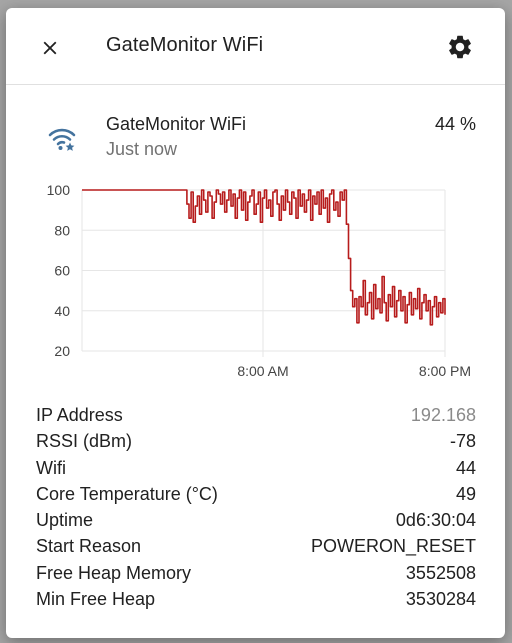 This screenshot has width=512, height=643. What do you see at coordinates (89, 546) in the screenshot?
I see `attribute-key: Start Reason` at bounding box center [89, 546].